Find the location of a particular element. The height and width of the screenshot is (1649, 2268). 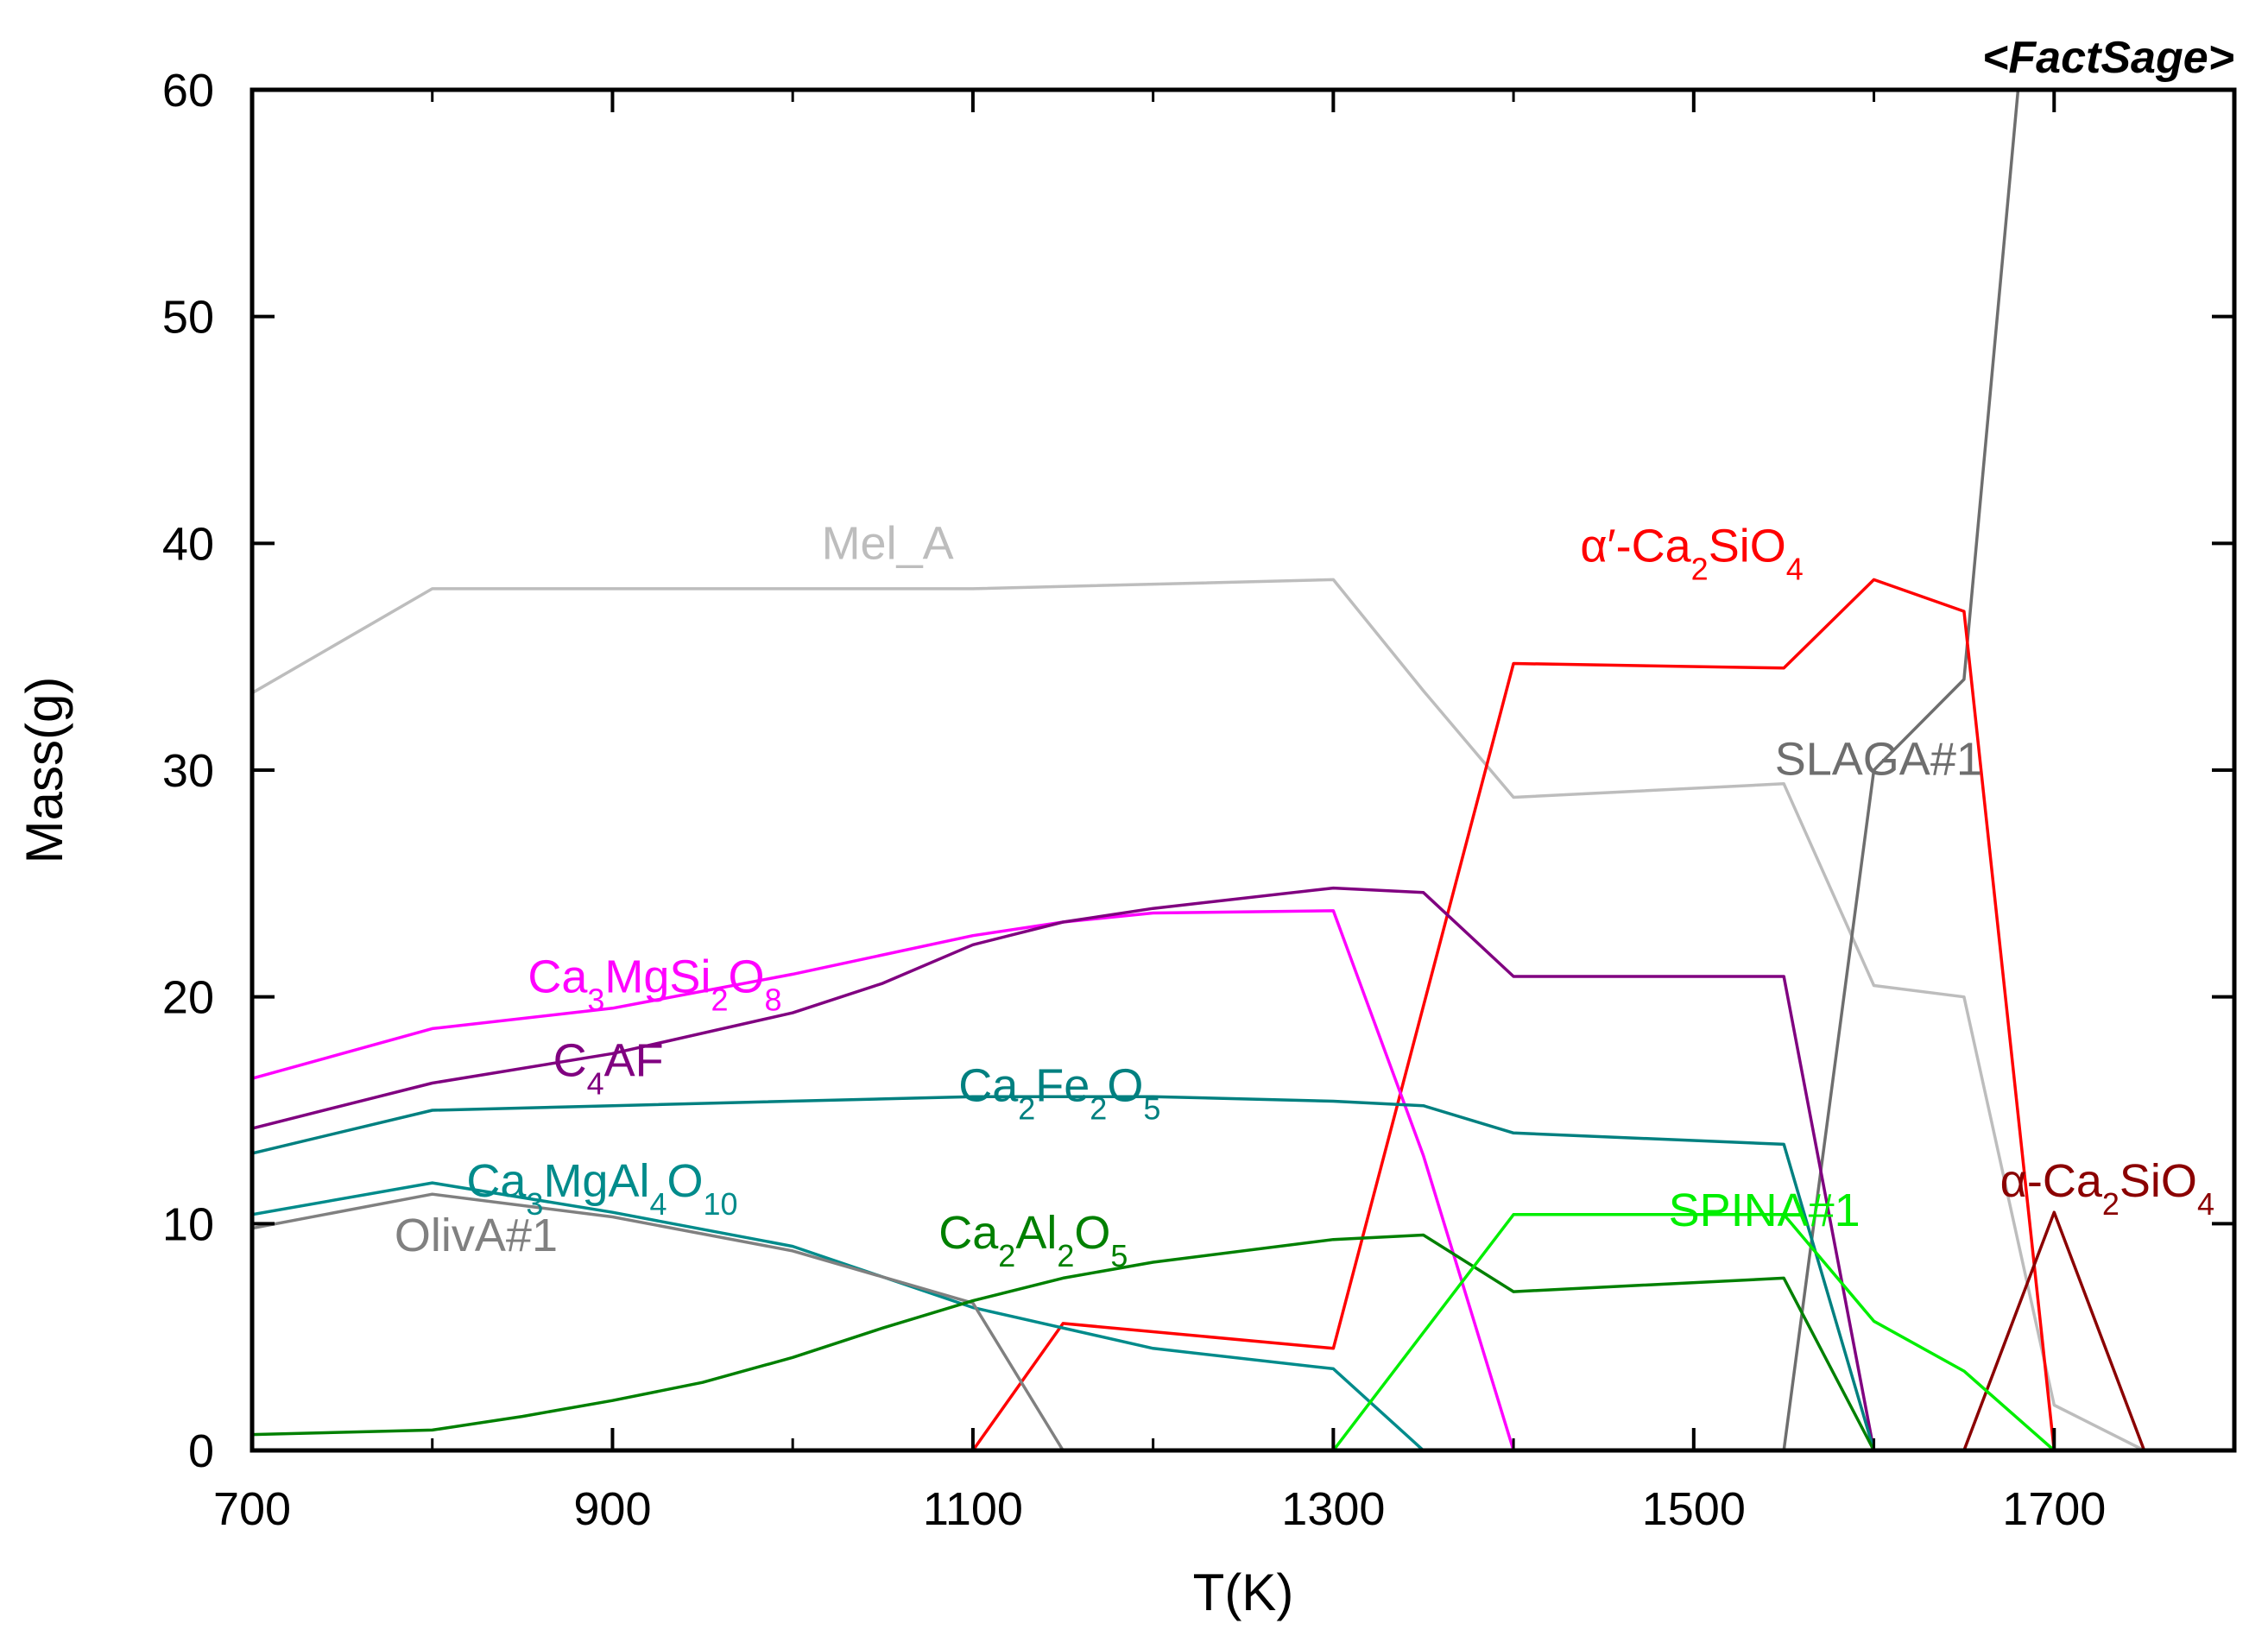

phase-label-oliva-1: OlivA#1 is located at coordinates (476, 1236).